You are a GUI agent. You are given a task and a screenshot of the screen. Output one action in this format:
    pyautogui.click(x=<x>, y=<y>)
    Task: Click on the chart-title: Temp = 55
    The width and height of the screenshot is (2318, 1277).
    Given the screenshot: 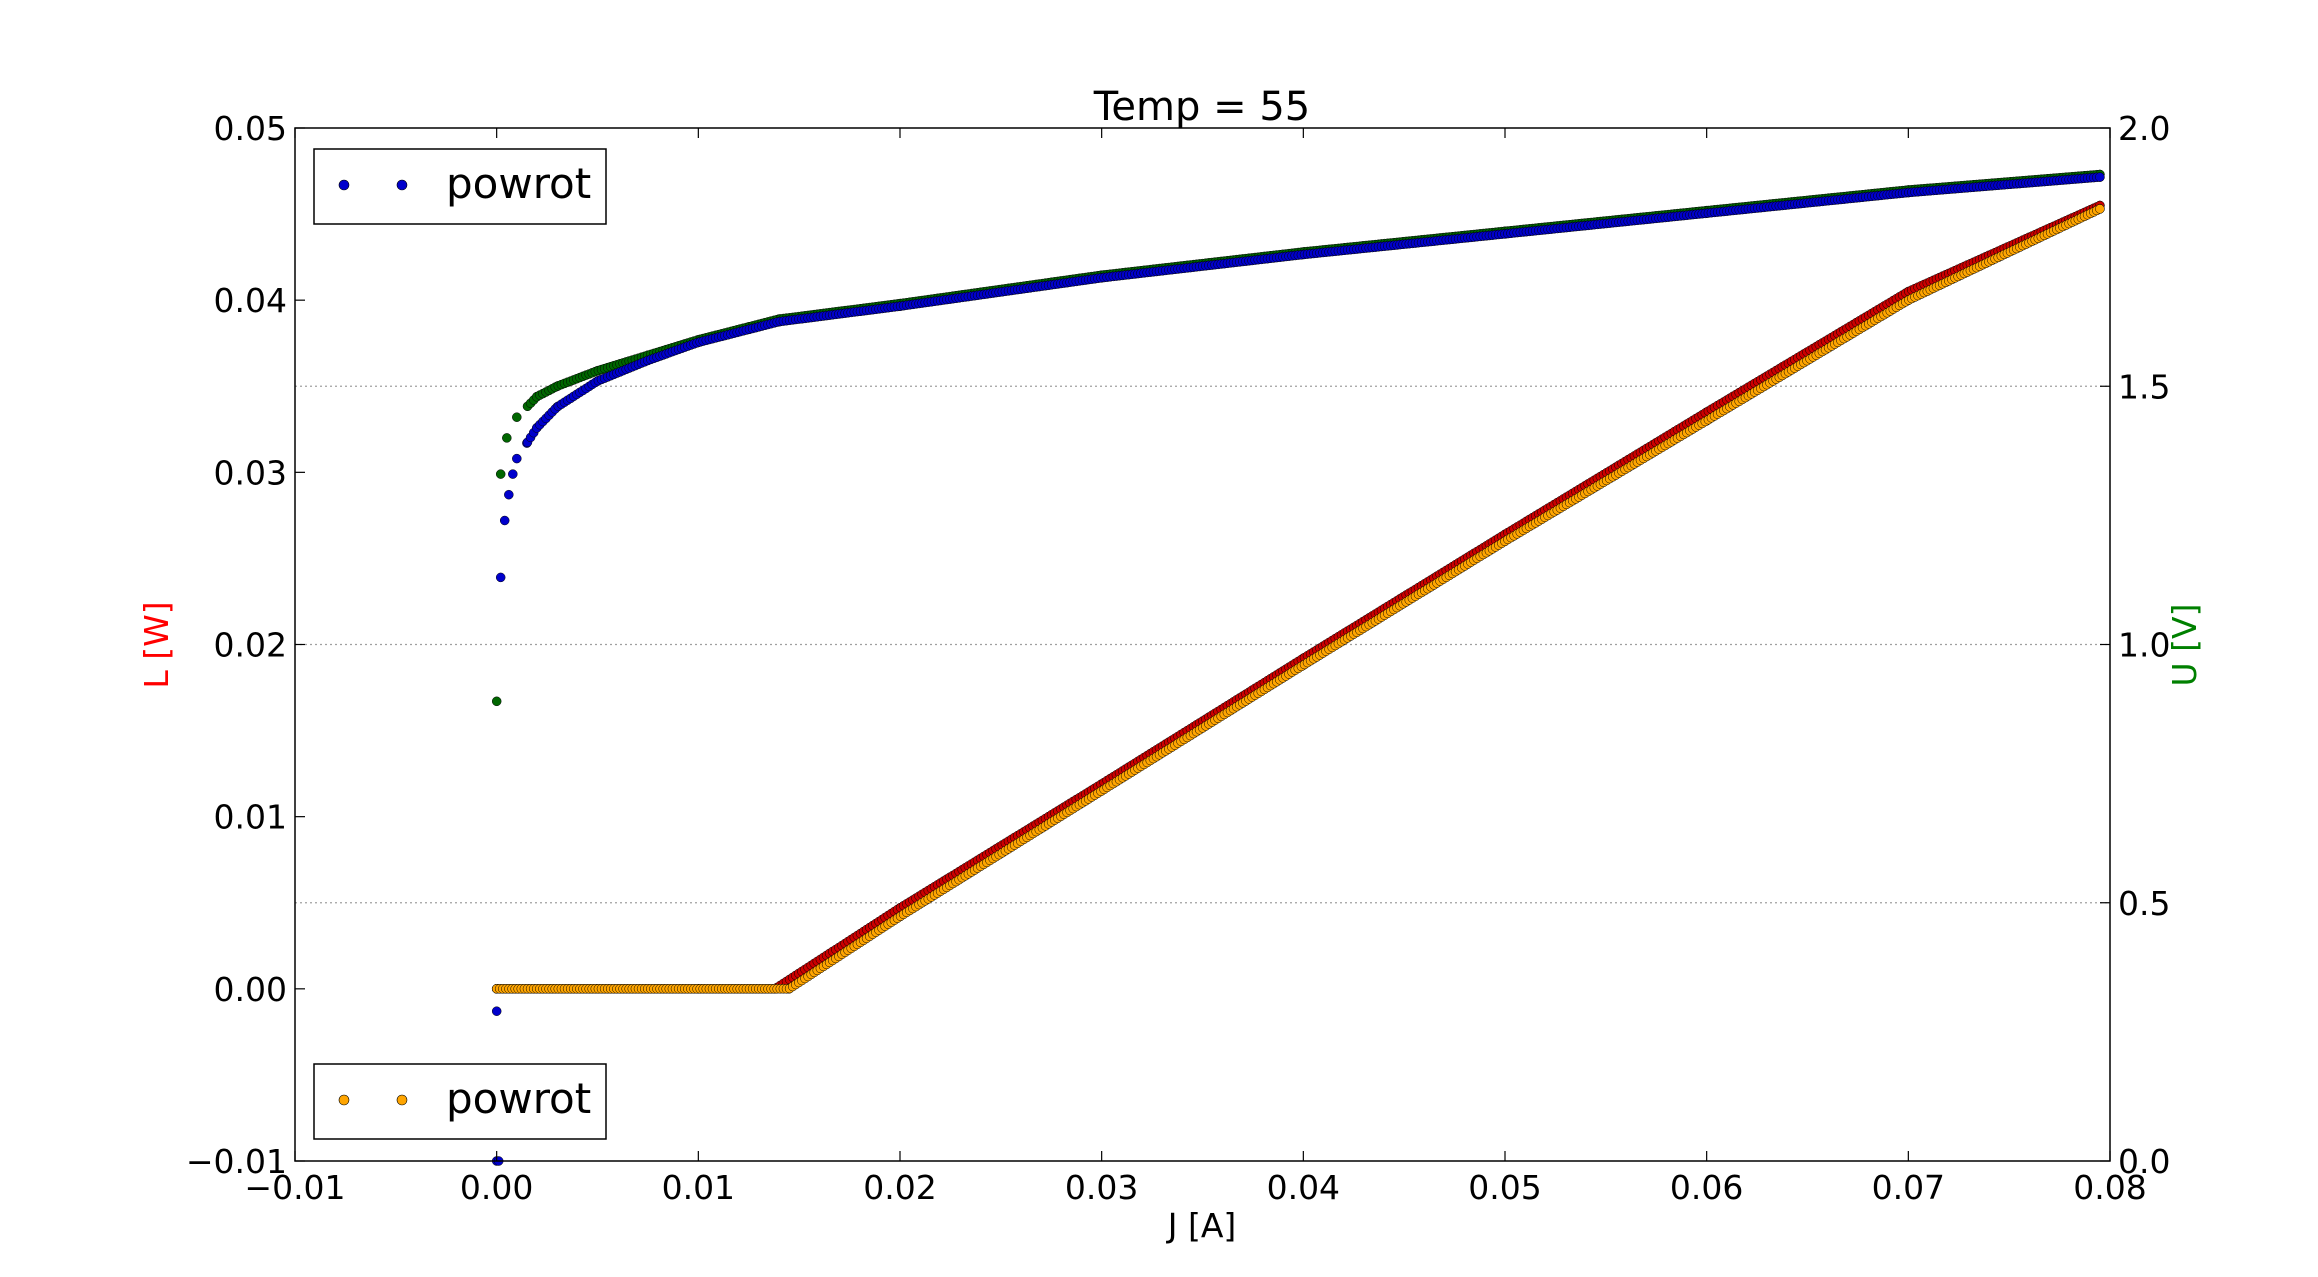 What is the action you would take?
    pyautogui.click(x=1201, y=107)
    